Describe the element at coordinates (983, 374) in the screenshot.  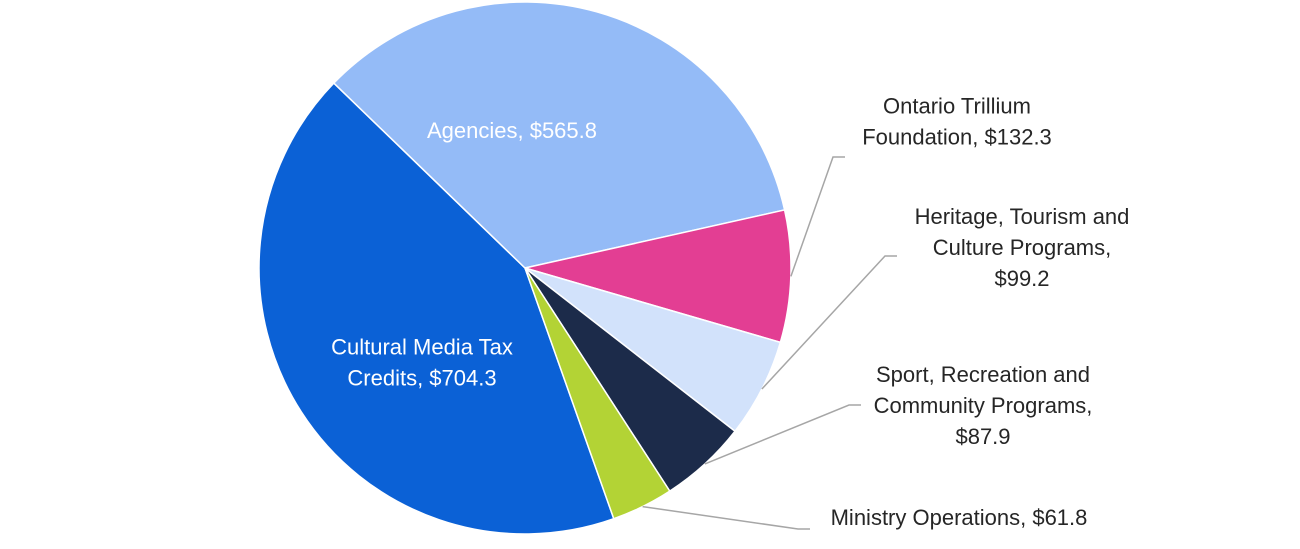
I see `data-label-line: Sport, Recreation and` at that location.